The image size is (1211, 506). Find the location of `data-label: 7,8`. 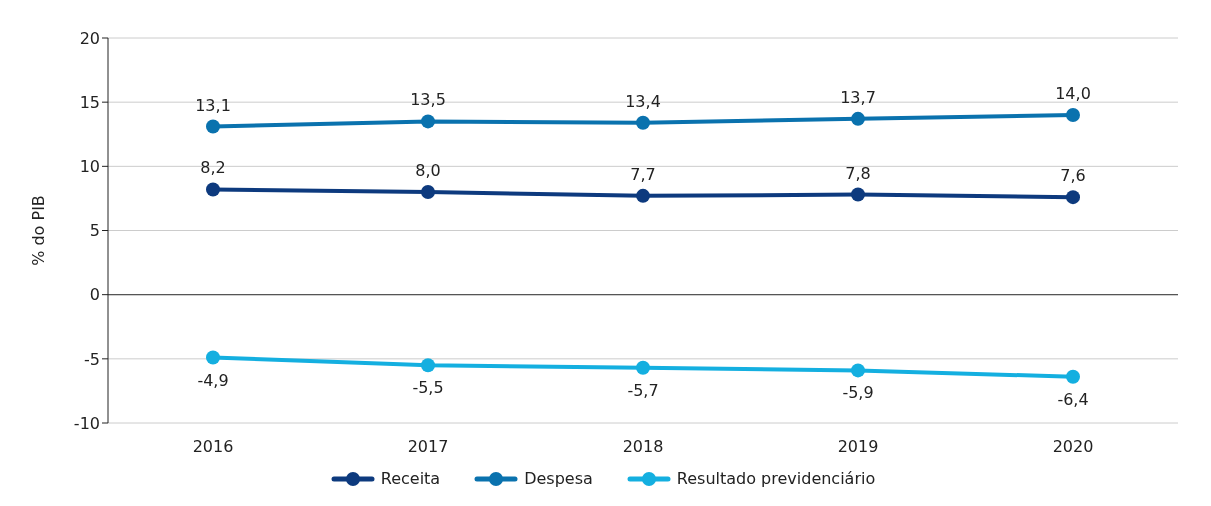

data-label: 7,8 is located at coordinates (858, 173).